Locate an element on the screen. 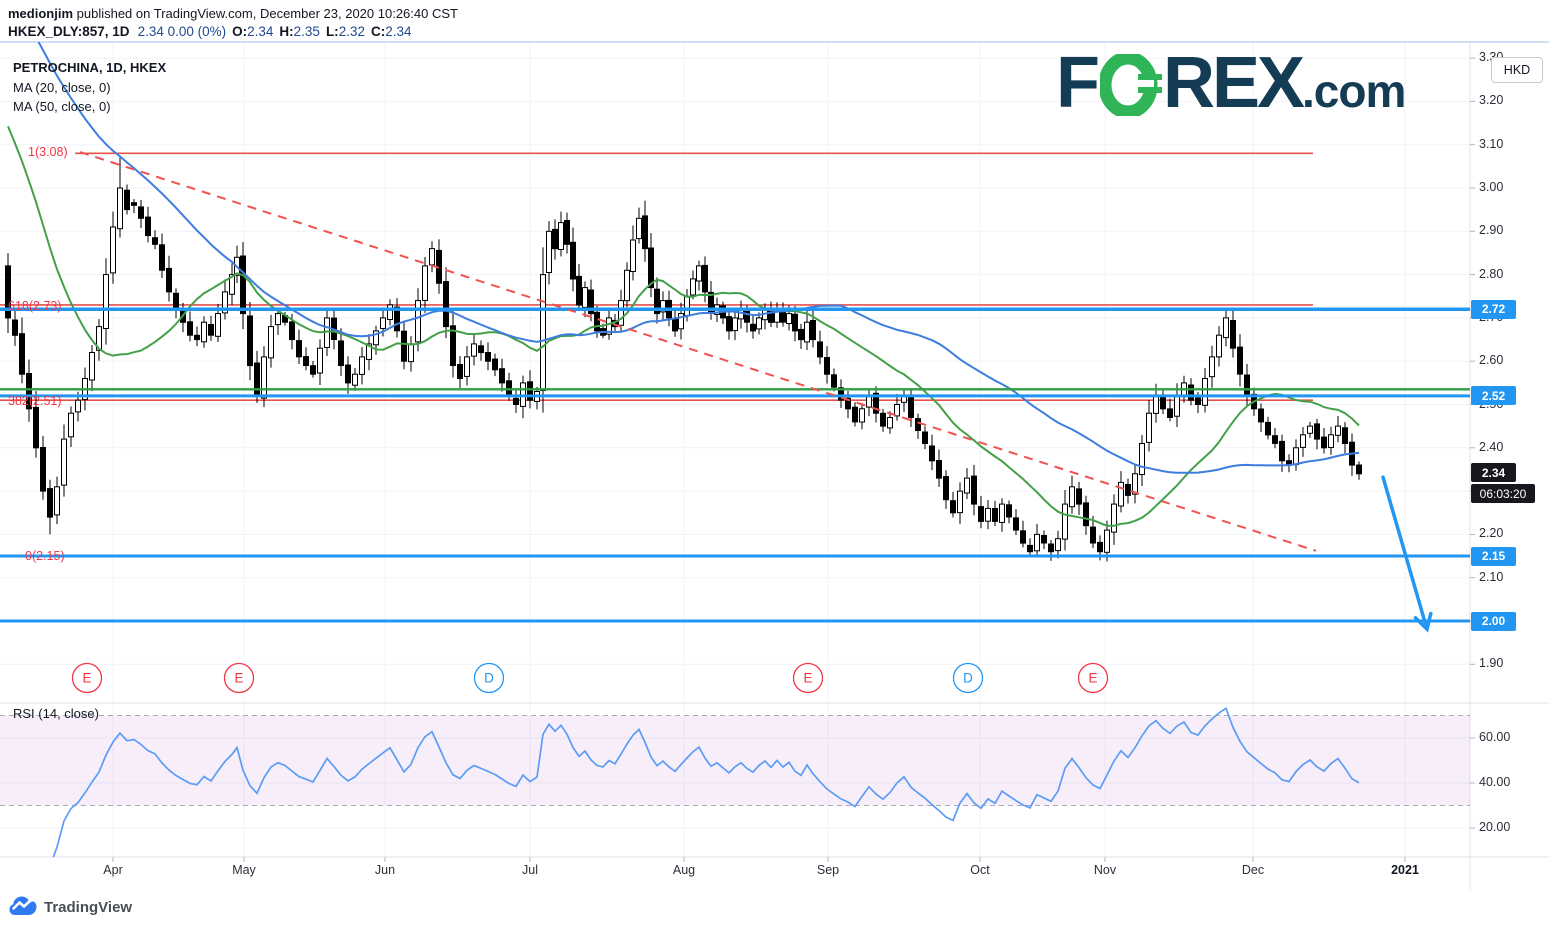  time-axis-label: 2021 is located at coordinates (1405, 870).